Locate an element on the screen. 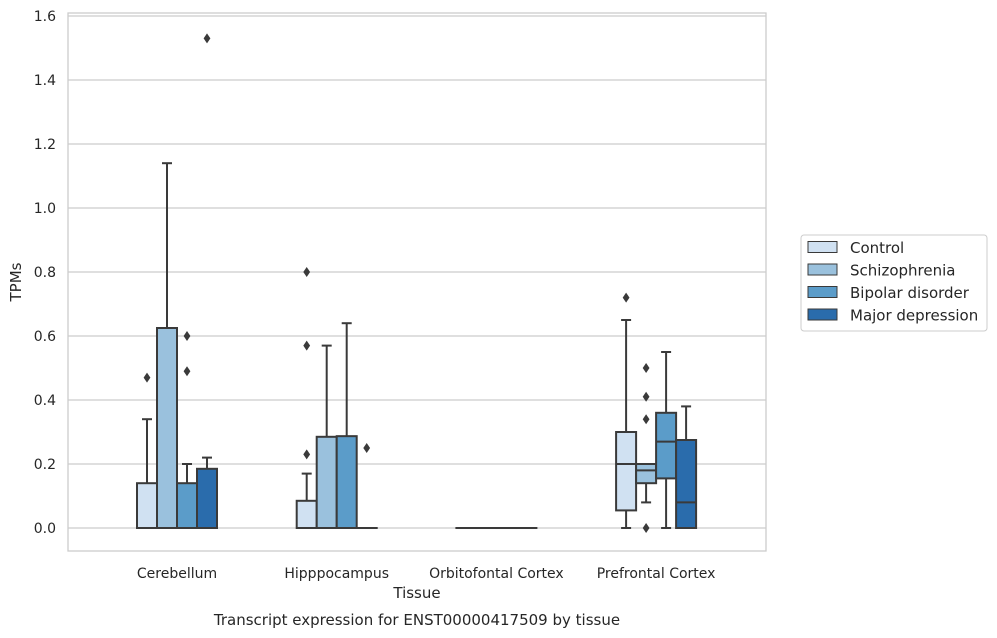 This screenshot has width=997, height=638. y-tick-label: 1.6 is located at coordinates (45, 17).